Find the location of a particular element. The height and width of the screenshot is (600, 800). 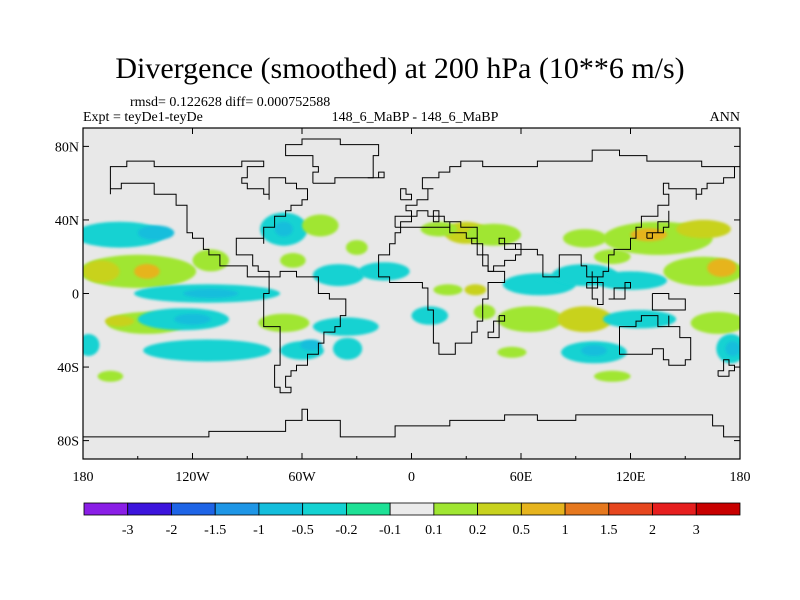

experiment-label: Expt = teyDe1-teyDe is located at coordinates (143, 117).